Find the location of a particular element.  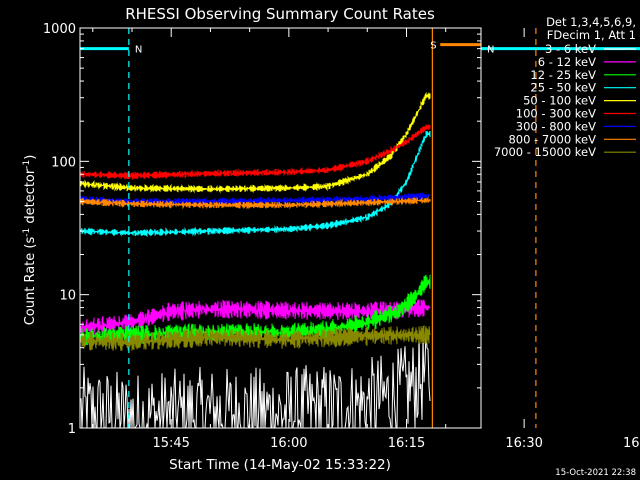

y-label-part: Count Rate (s is located at coordinates (30, 281).